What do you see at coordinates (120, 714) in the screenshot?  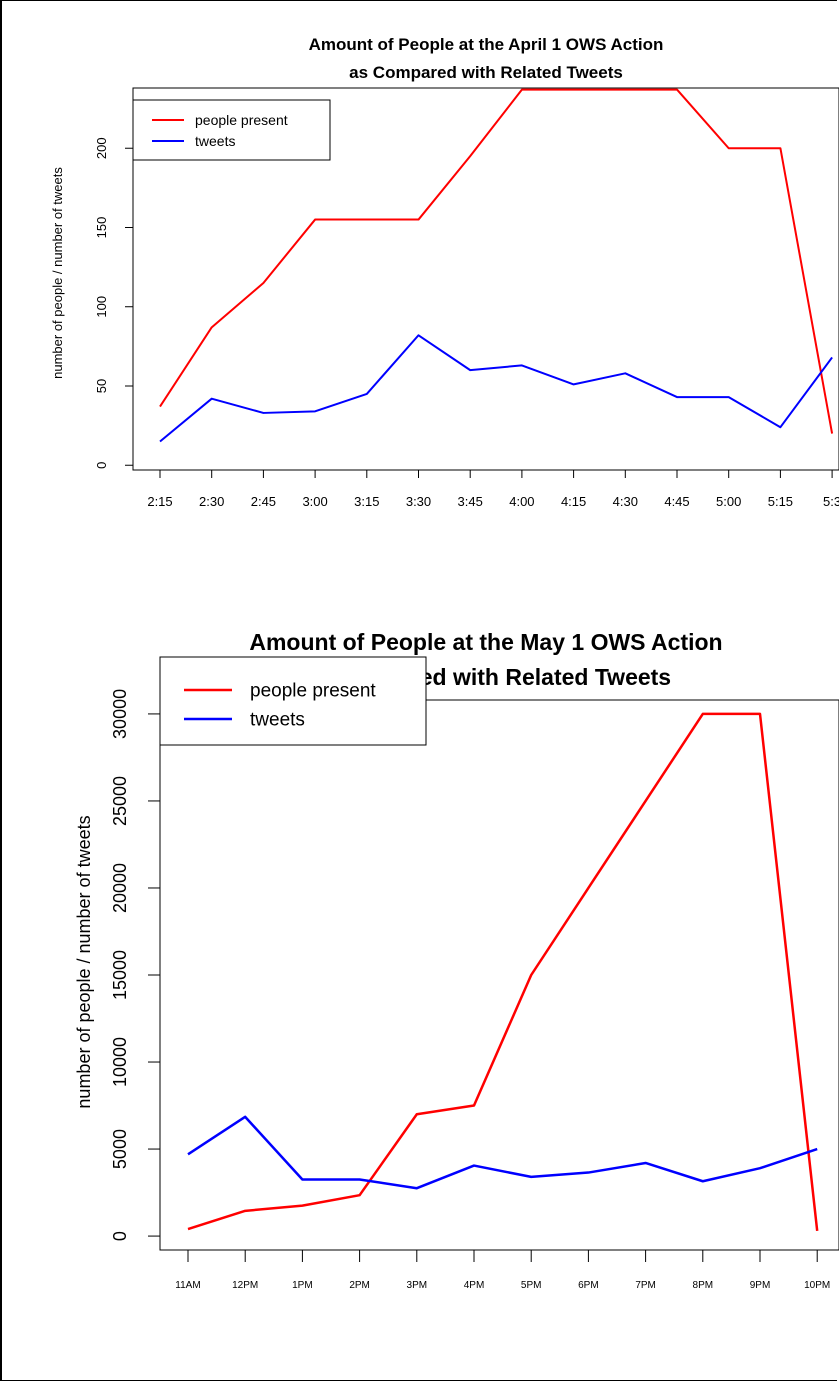 I see `y-tick-label: 30000` at bounding box center [120, 714].